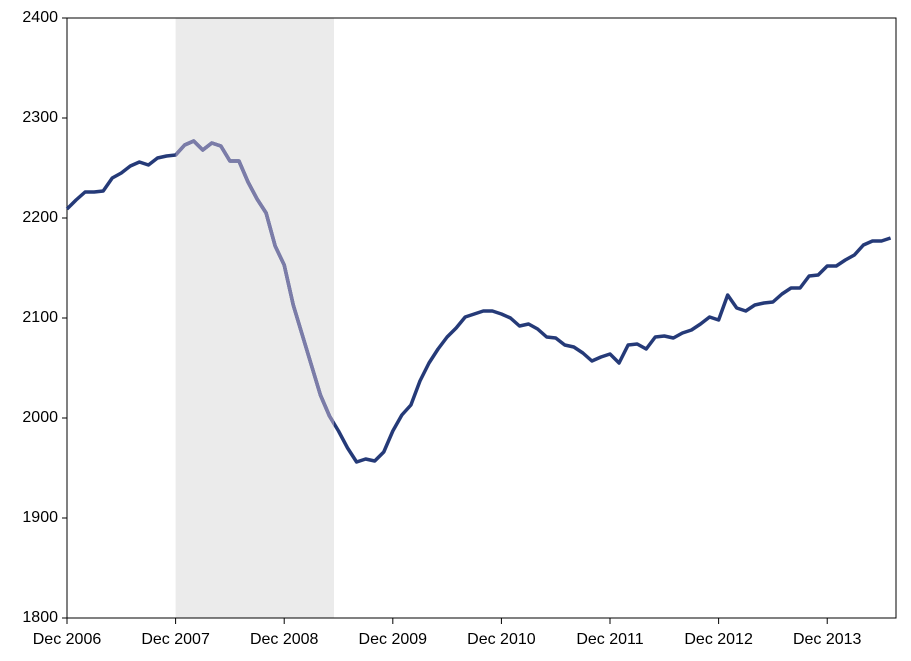 The width and height of the screenshot is (911, 661). I want to click on y-tick-label: 2100, so click(40, 317).